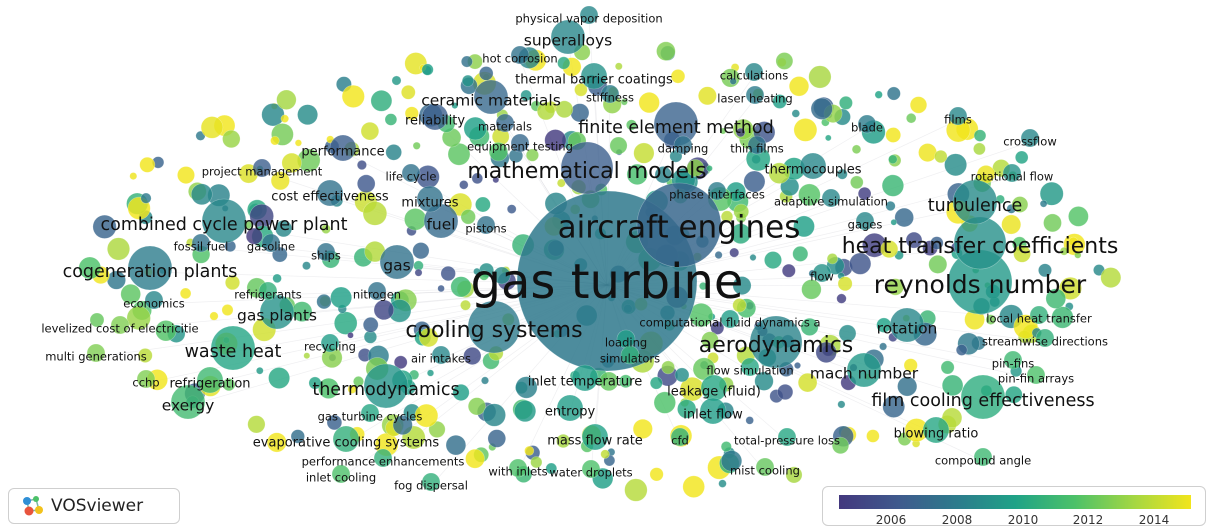  Describe the element at coordinates (346, 443) in the screenshot. I see `term-label: evaporative cooling systems` at that location.